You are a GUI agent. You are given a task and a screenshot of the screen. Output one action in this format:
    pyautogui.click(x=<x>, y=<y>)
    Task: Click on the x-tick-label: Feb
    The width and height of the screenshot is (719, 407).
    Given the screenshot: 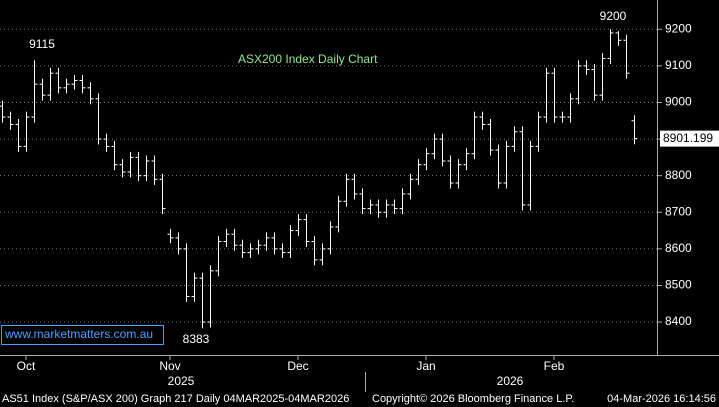 What is the action you would take?
    pyautogui.click(x=554, y=366)
    